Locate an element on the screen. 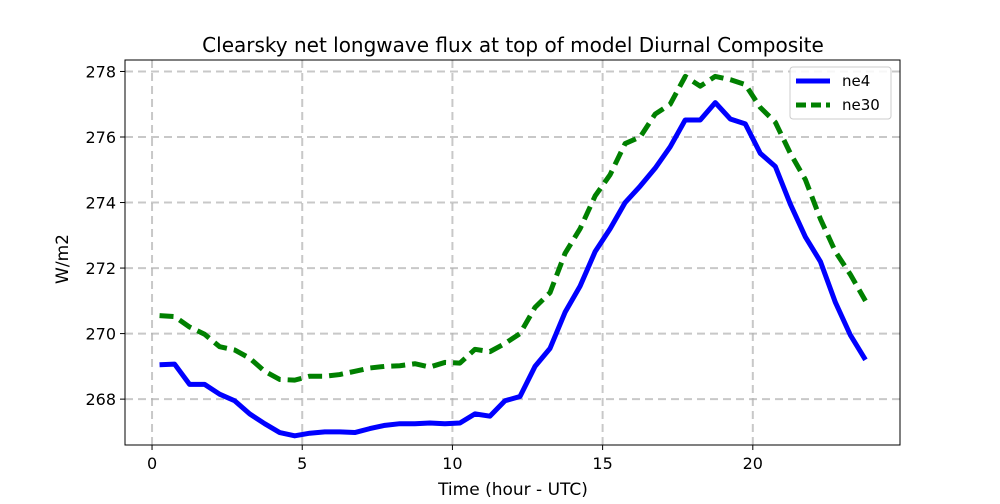  y-tick-label: 272 is located at coordinates (100, 268).